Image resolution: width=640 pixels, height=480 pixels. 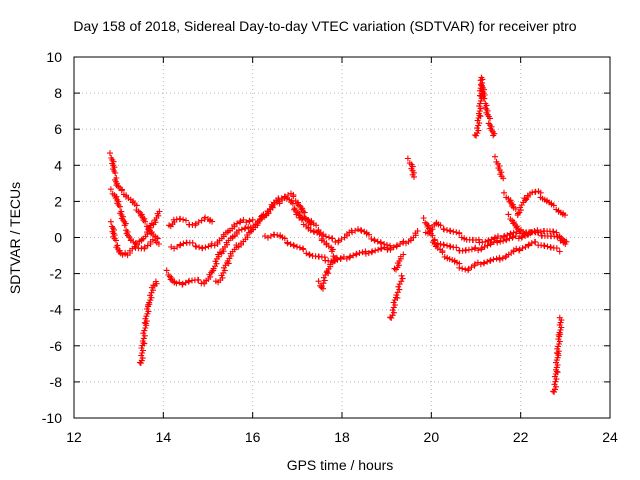 I want to click on y-tick-label: 4, so click(x=58, y=165).